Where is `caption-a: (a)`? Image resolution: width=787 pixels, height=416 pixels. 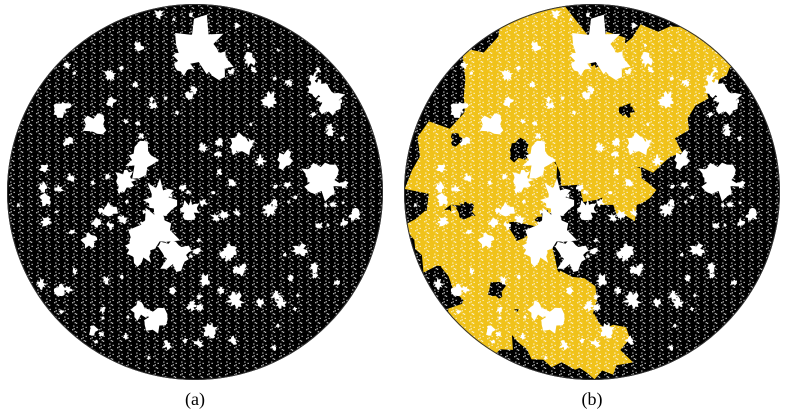
caption-a: (a) is located at coordinates (195, 399).